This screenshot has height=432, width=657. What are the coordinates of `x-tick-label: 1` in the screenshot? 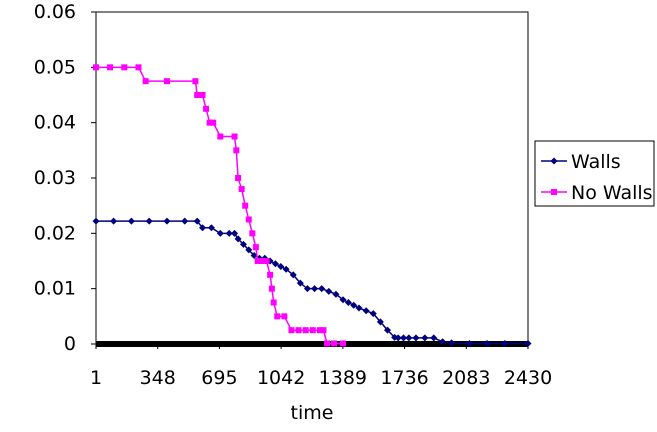 It's located at (96, 378).